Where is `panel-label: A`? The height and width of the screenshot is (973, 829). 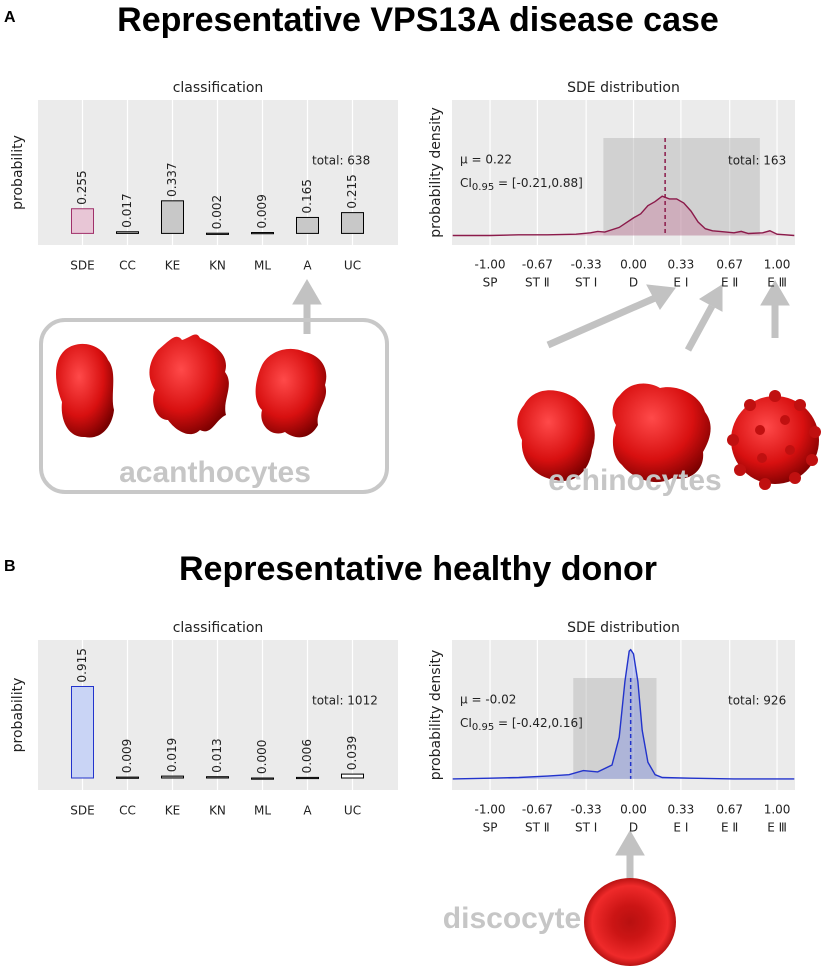 panel-label: A is located at coordinates (10, 17).